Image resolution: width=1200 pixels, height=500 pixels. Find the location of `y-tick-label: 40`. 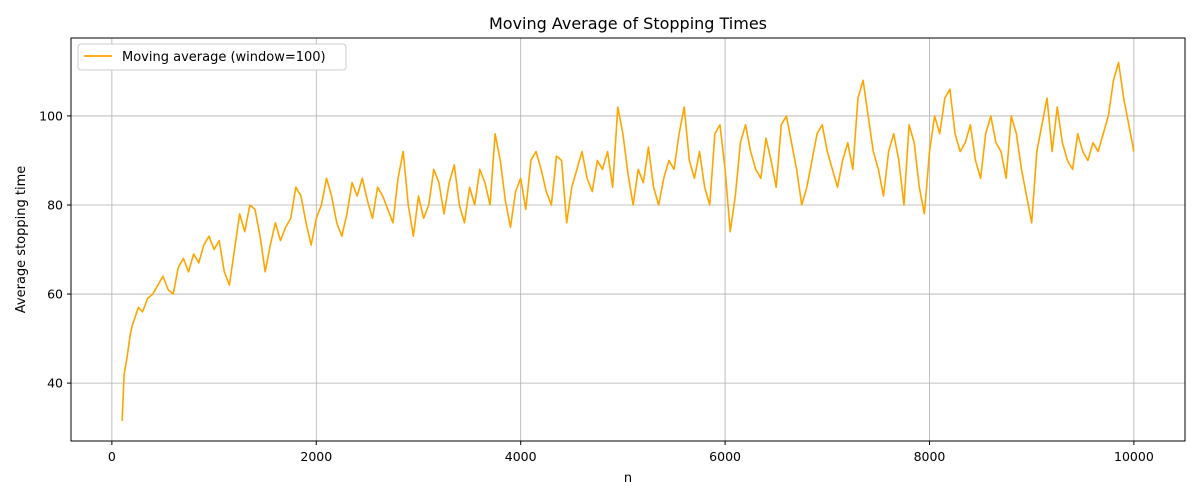

y-tick-label: 40 is located at coordinates (55, 383).